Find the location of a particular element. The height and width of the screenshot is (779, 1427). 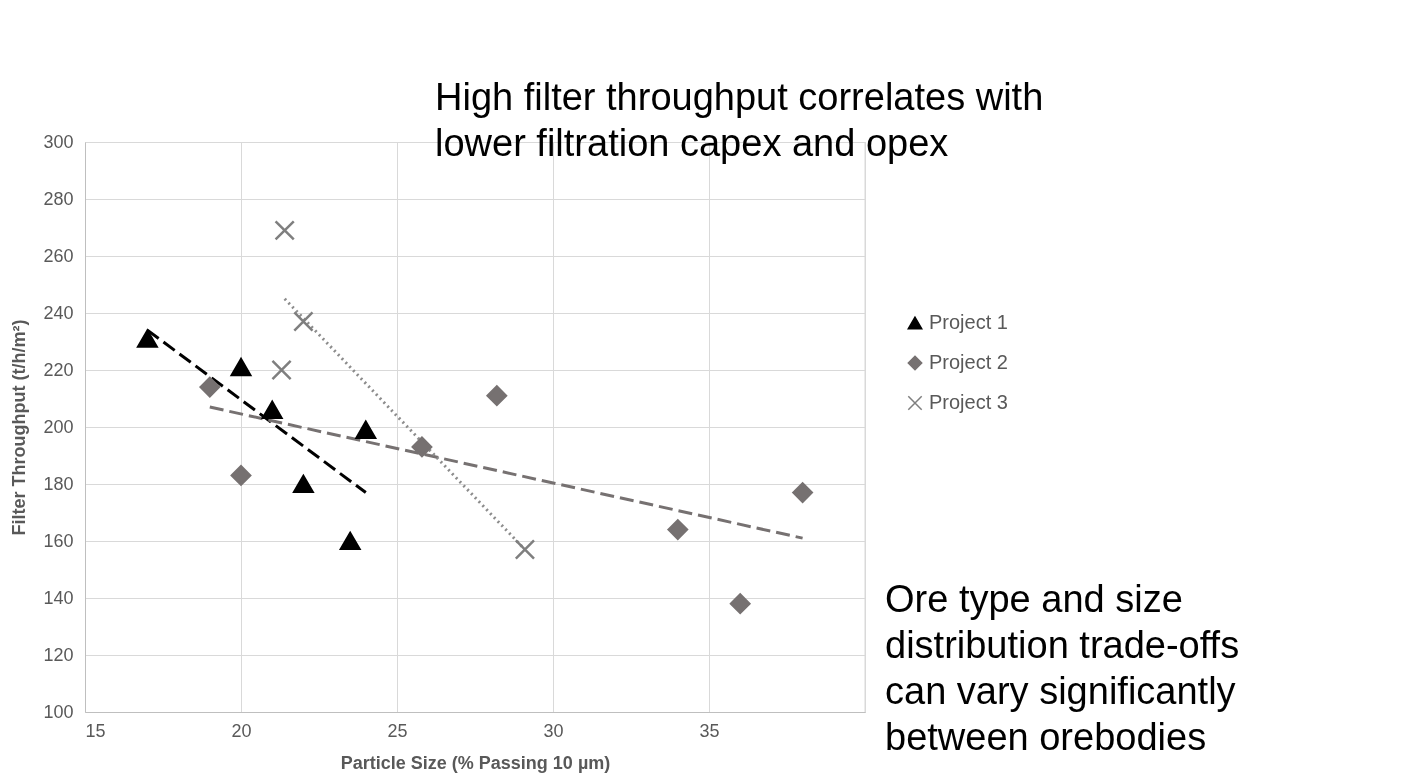

y-tick-label: 220 is located at coordinates (58, 369).